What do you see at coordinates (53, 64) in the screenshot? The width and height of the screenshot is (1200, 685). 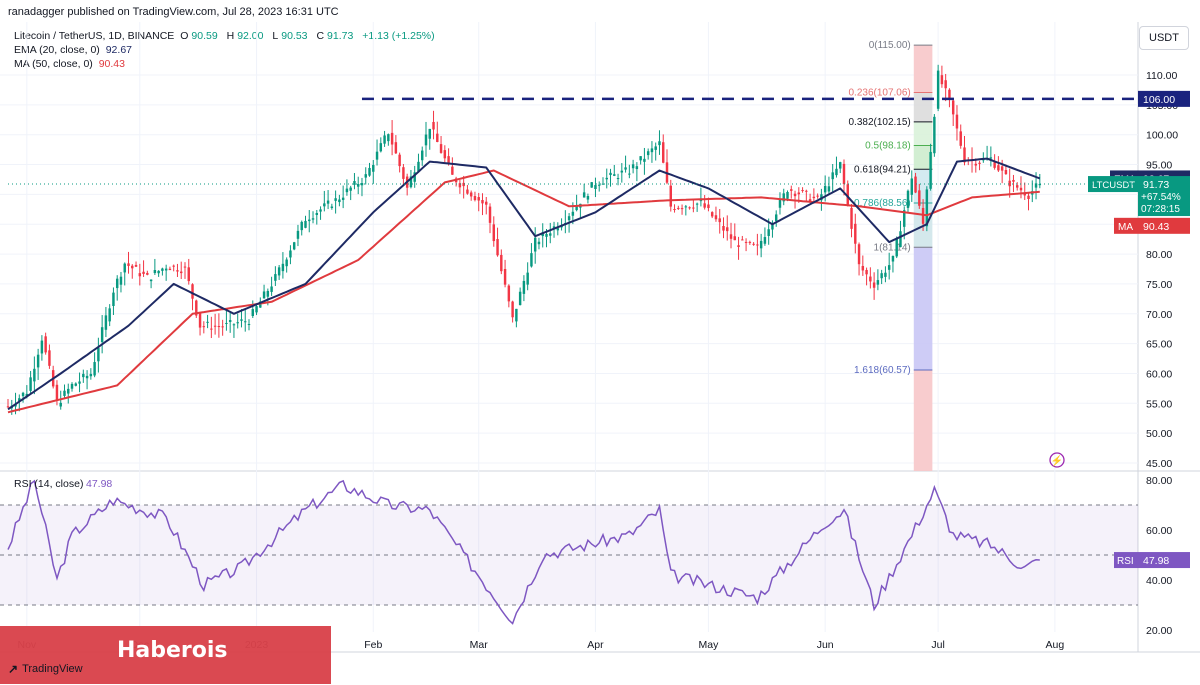 I see `ma-legend-label: MA (50, close, 0)` at bounding box center [53, 64].